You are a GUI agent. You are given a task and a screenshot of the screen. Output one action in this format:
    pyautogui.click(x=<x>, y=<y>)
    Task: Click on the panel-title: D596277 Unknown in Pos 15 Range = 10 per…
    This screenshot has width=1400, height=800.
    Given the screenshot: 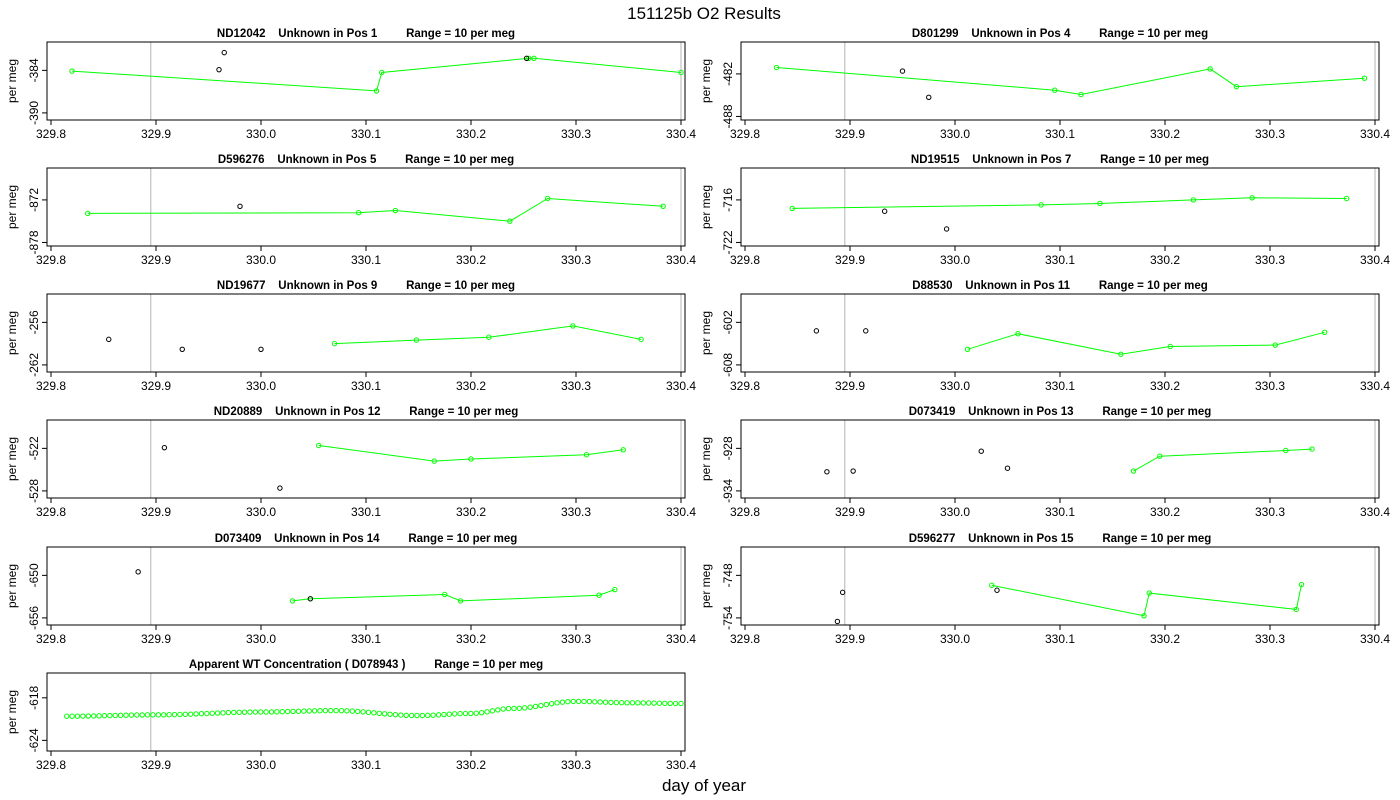 What is the action you would take?
    pyautogui.click(x=1060, y=539)
    